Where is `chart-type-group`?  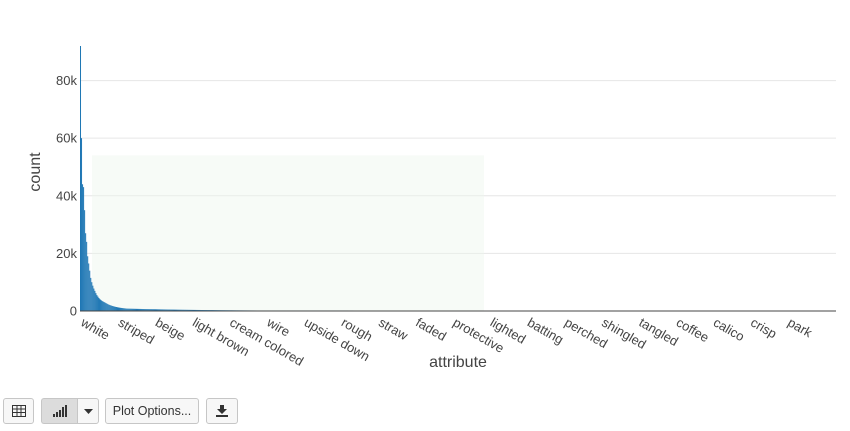
chart-type-group is located at coordinates (70, 411).